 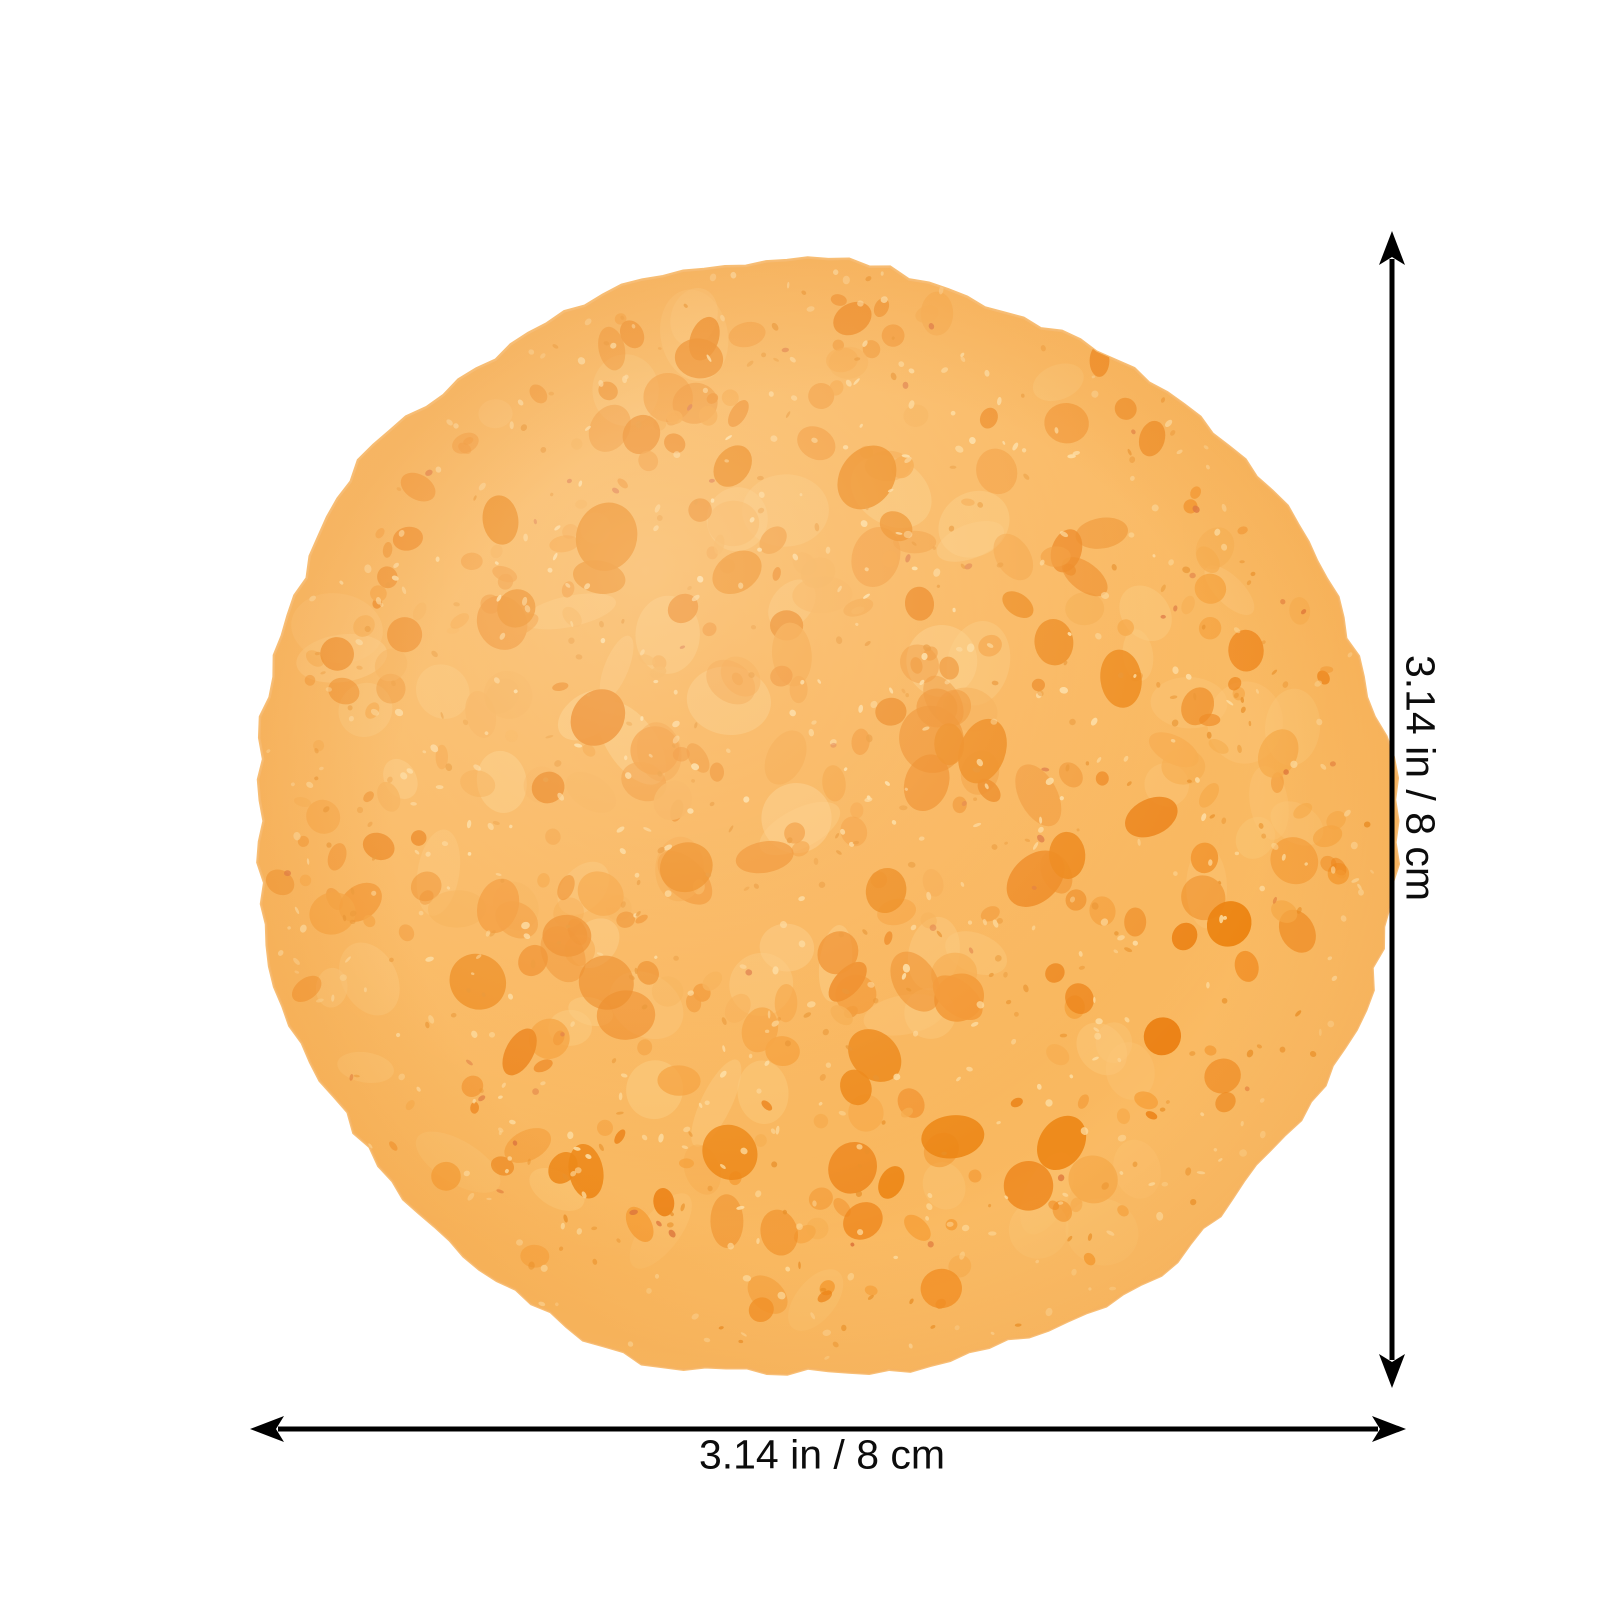 I want to click on arrowhead-left-icon, so click(x=267, y=1429).